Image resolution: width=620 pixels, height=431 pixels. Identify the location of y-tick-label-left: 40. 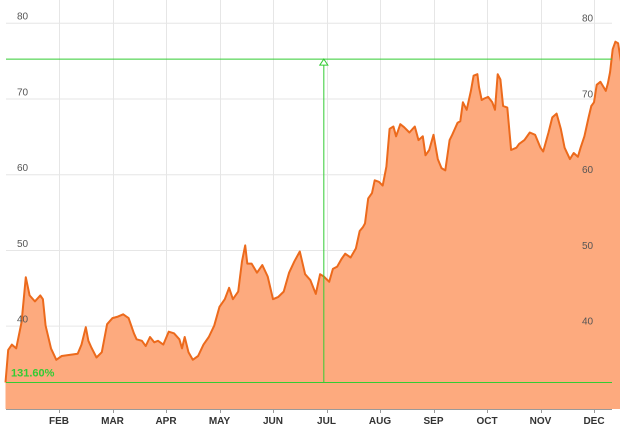
(23, 320).